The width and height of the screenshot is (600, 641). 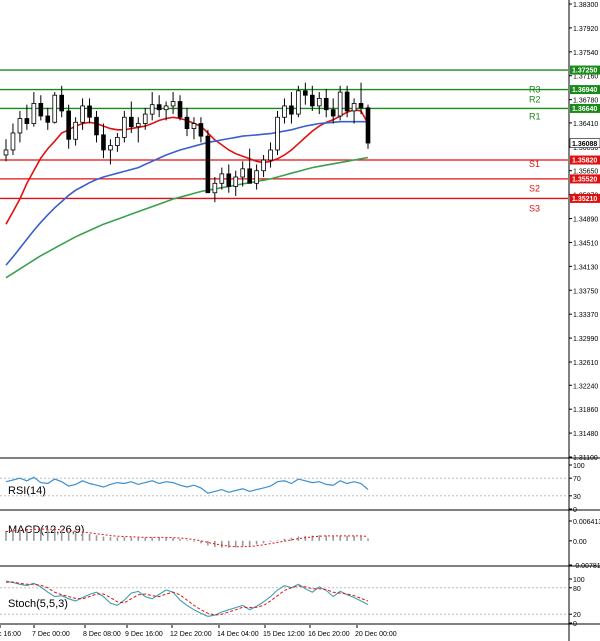 I want to click on indicator-tick-label: 0, so click(x=575, y=624).